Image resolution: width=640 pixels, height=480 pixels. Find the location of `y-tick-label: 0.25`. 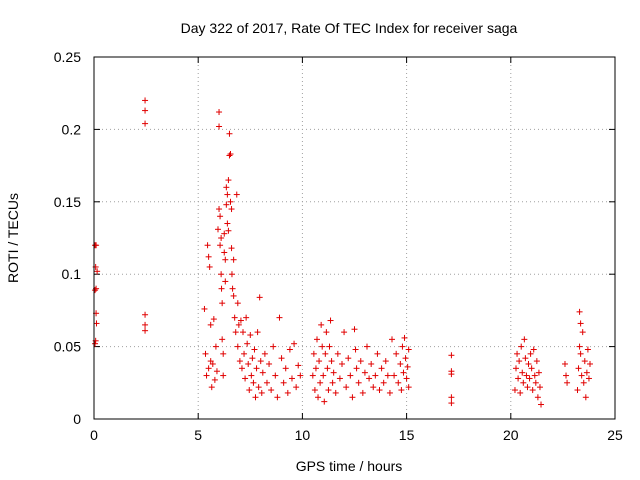

y-tick-label: 0.25 is located at coordinates (67, 57).